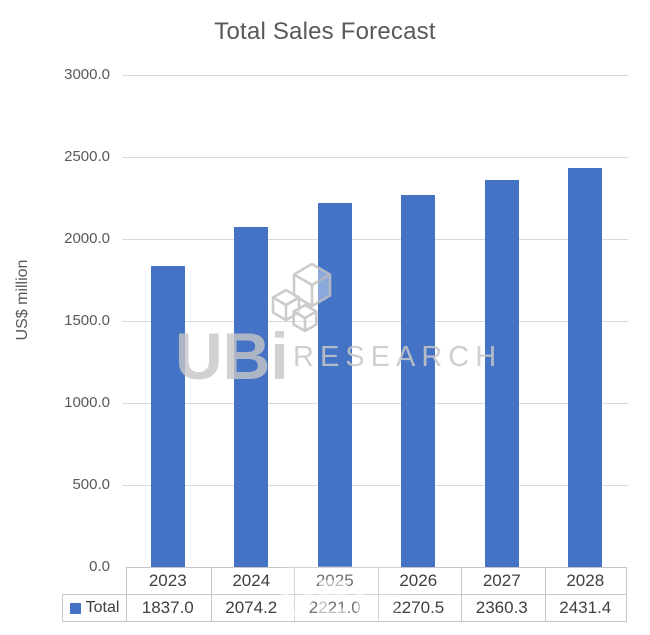  I want to click on legend-cell: Total, so click(94, 608).